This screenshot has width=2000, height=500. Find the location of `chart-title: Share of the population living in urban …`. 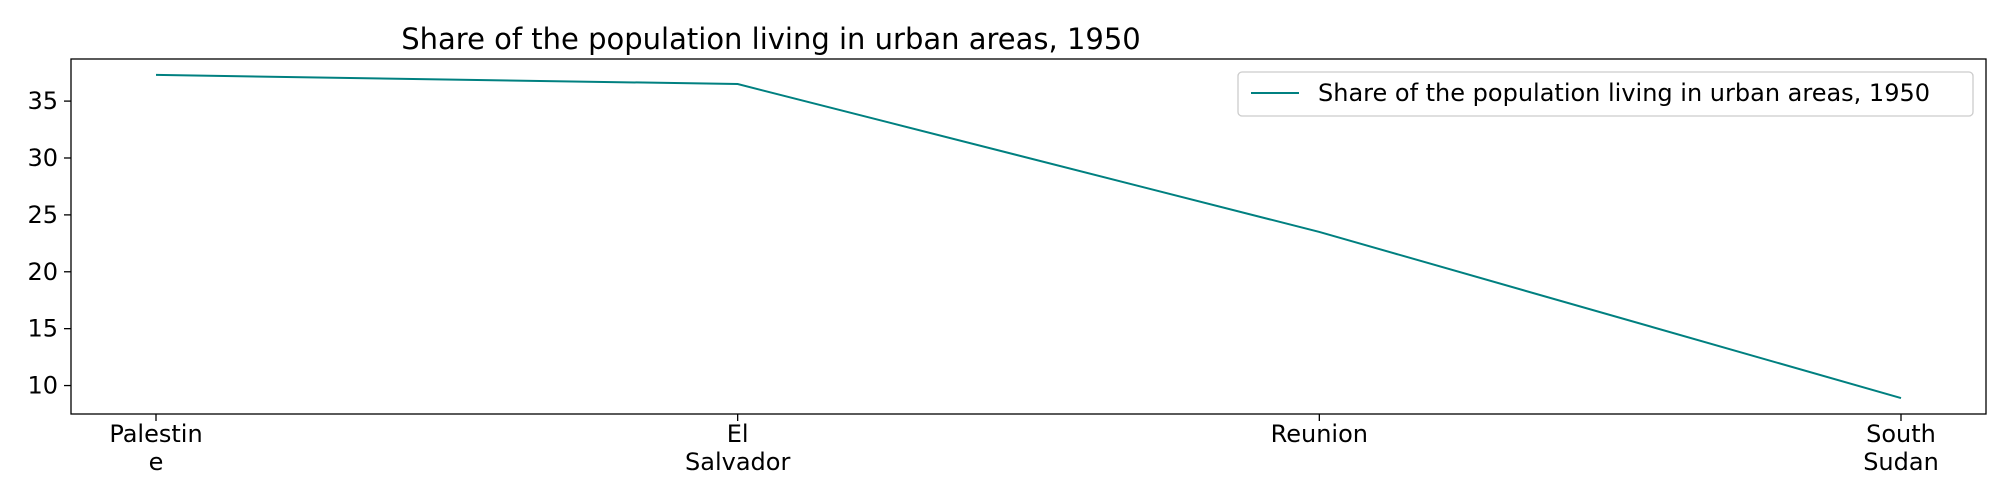

chart-title: Share of the population living in urban … is located at coordinates (771, 39).